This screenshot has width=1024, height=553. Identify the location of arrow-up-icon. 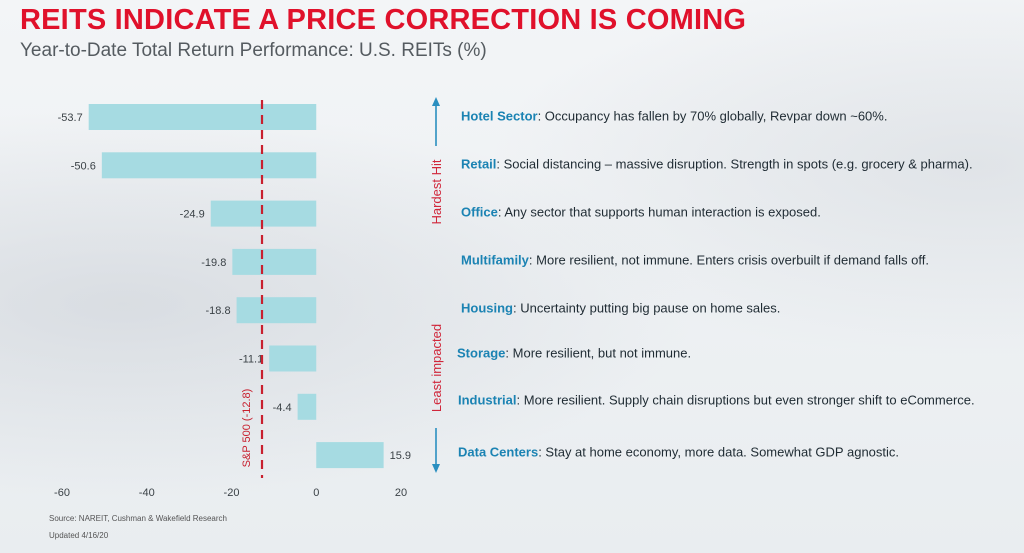
(436, 101).